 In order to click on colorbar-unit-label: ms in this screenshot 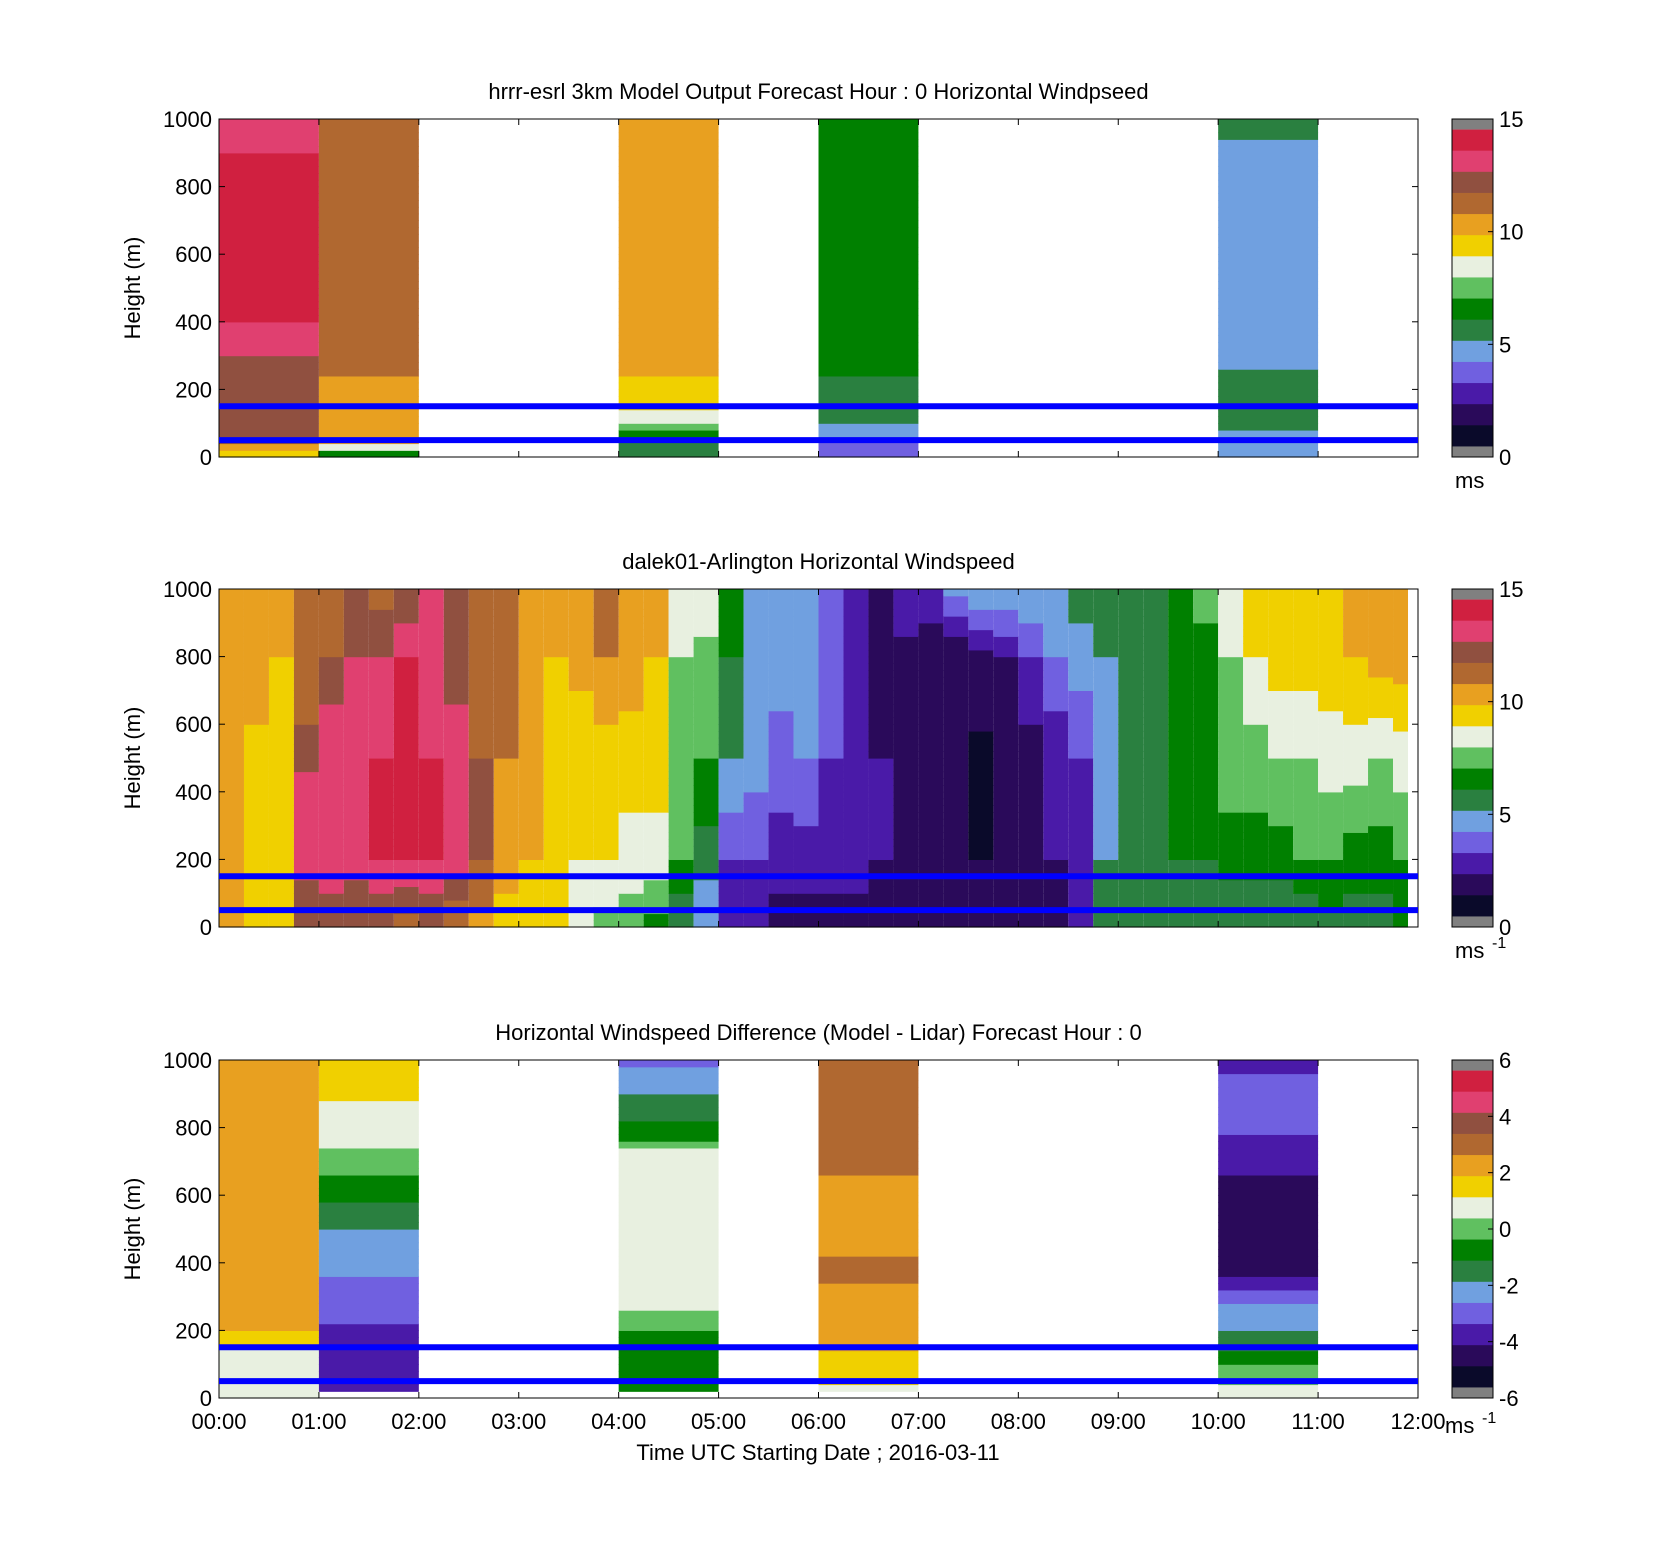, I will do `click(1469, 950)`.